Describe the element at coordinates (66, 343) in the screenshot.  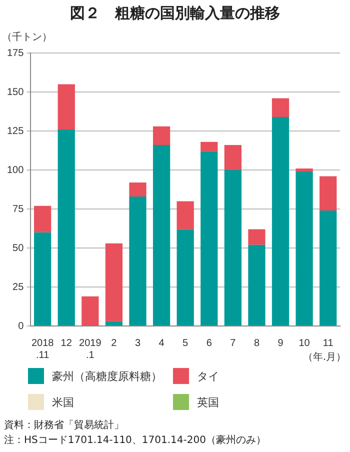
I see `x-tick-label: 12` at that location.